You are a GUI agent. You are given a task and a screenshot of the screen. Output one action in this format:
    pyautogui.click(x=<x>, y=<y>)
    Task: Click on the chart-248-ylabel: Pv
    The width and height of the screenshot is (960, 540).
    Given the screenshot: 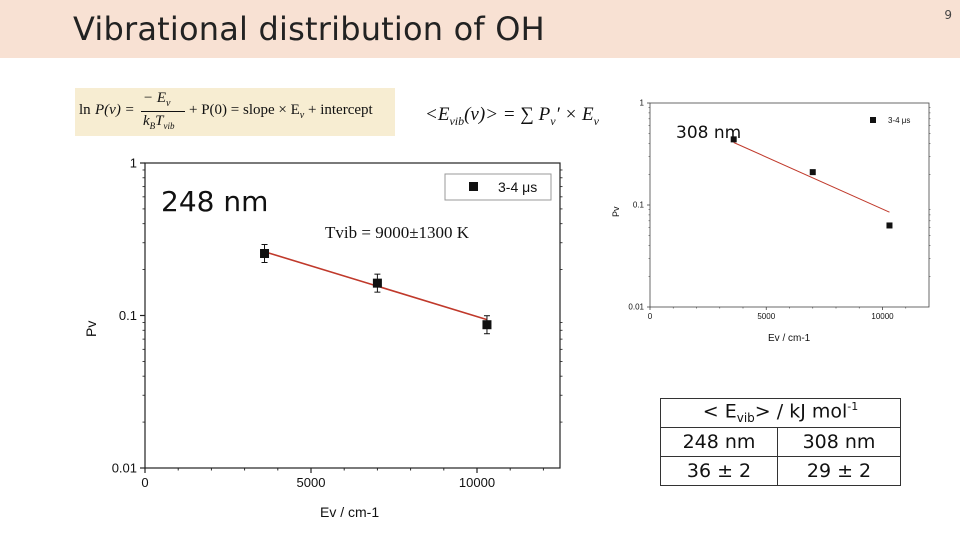 What is the action you would take?
    pyautogui.click(x=91, y=329)
    